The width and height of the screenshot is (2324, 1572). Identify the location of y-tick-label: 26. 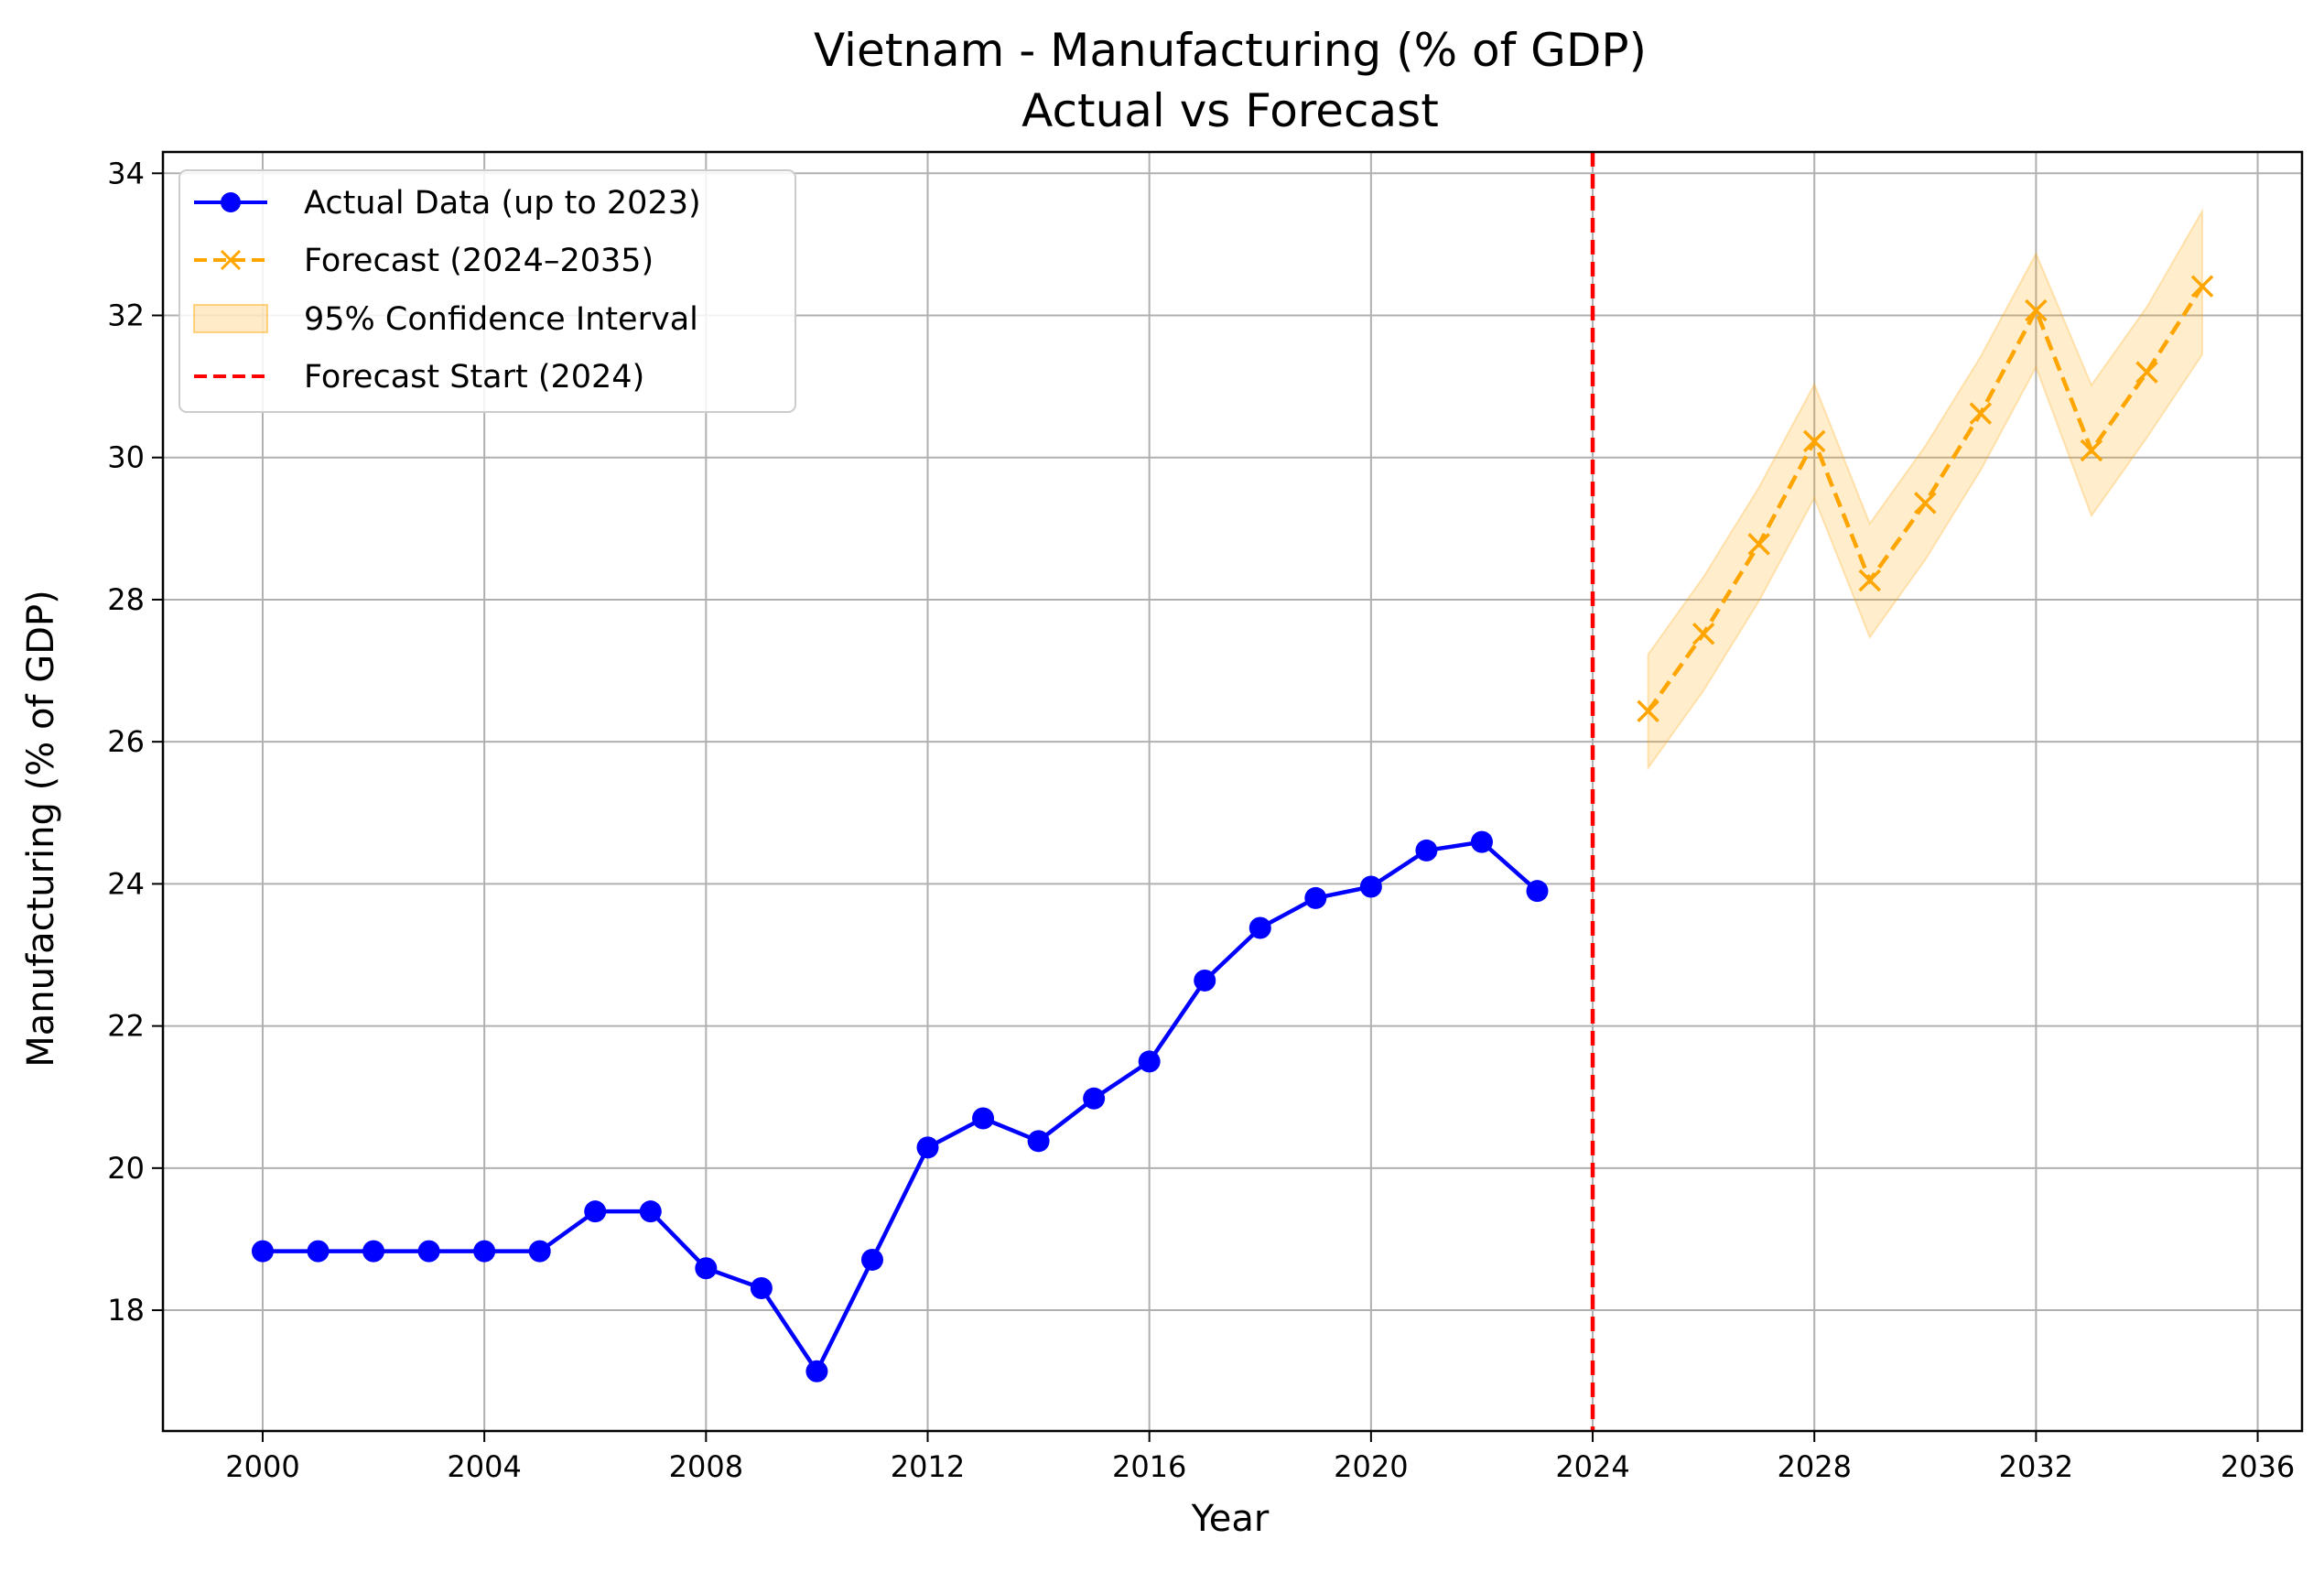
(126, 742).